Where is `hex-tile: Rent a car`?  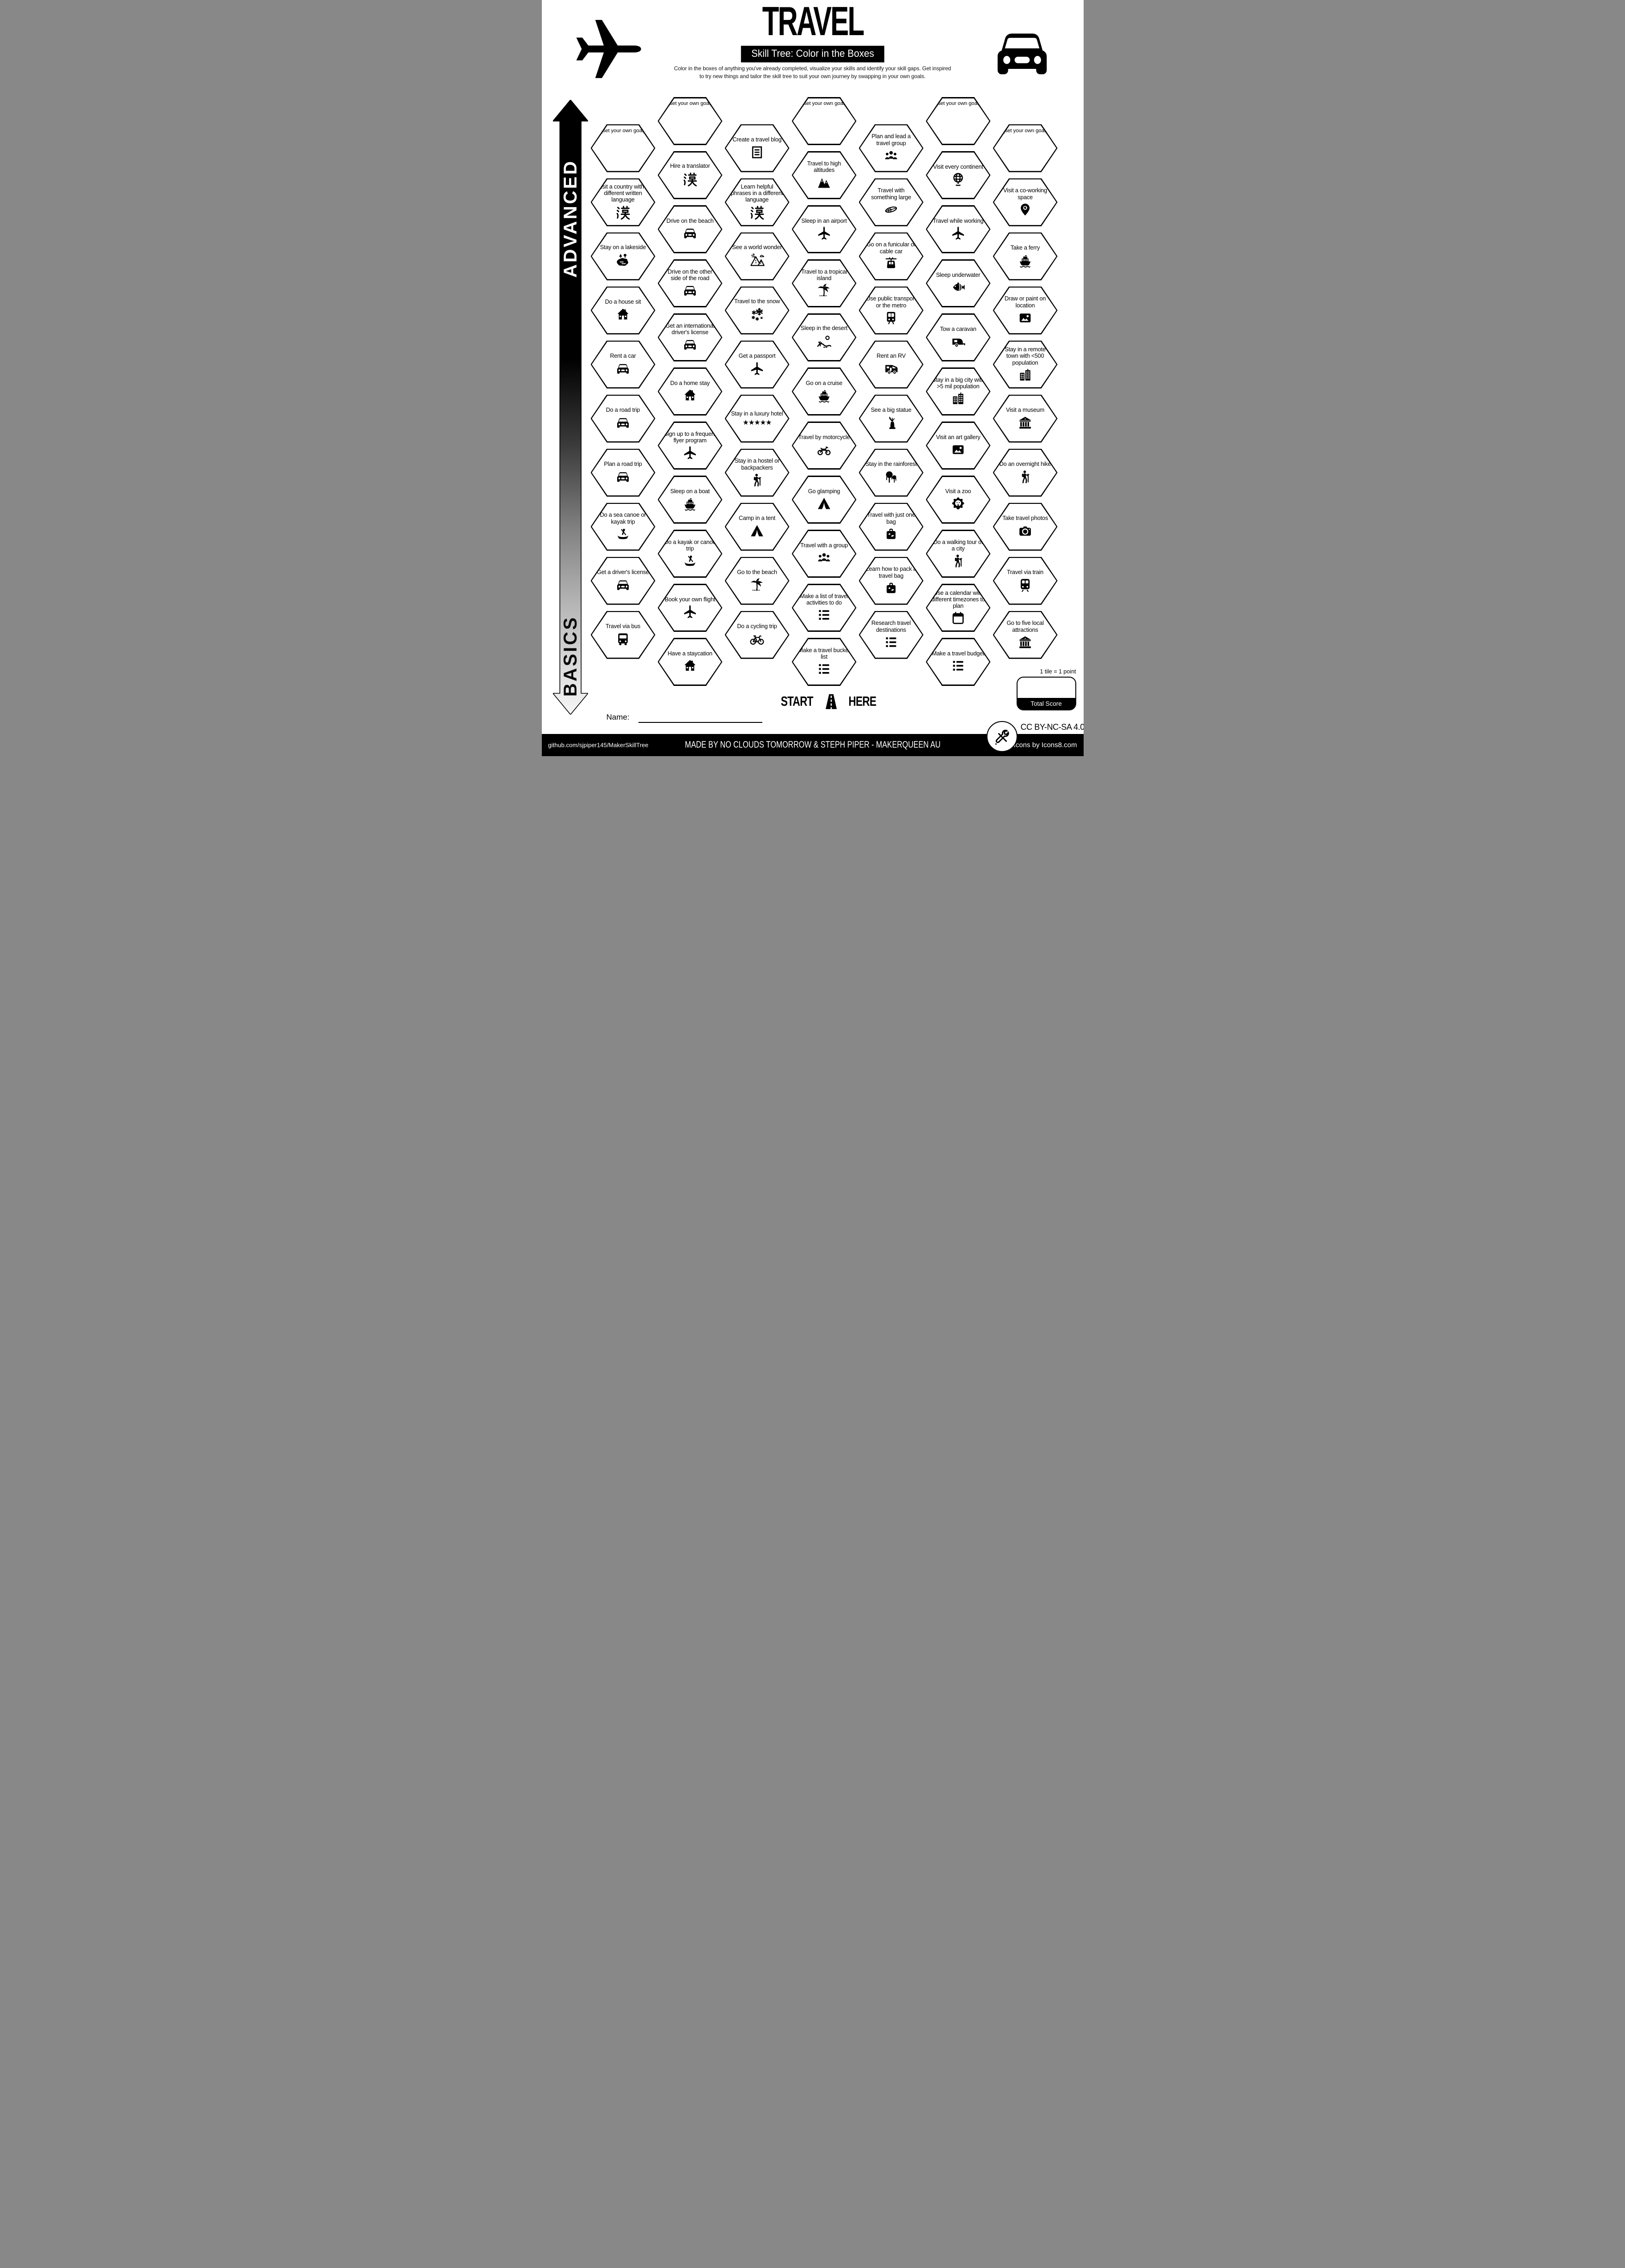 hex-tile: Rent a car is located at coordinates (623, 364).